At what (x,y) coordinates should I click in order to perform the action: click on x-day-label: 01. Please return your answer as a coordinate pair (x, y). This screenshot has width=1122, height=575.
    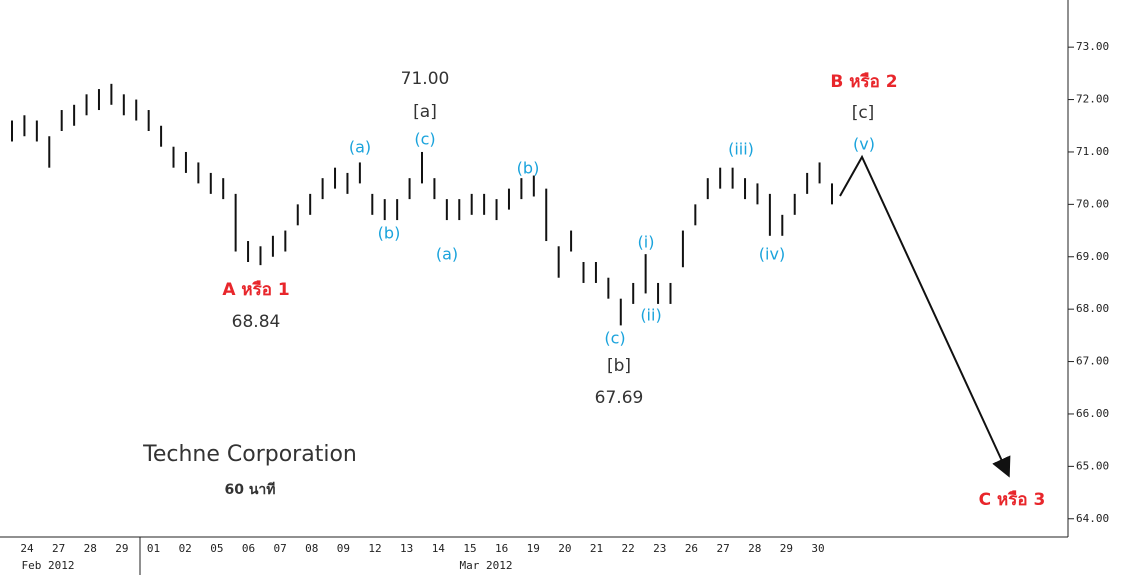
    Looking at the image, I should click on (153, 548).